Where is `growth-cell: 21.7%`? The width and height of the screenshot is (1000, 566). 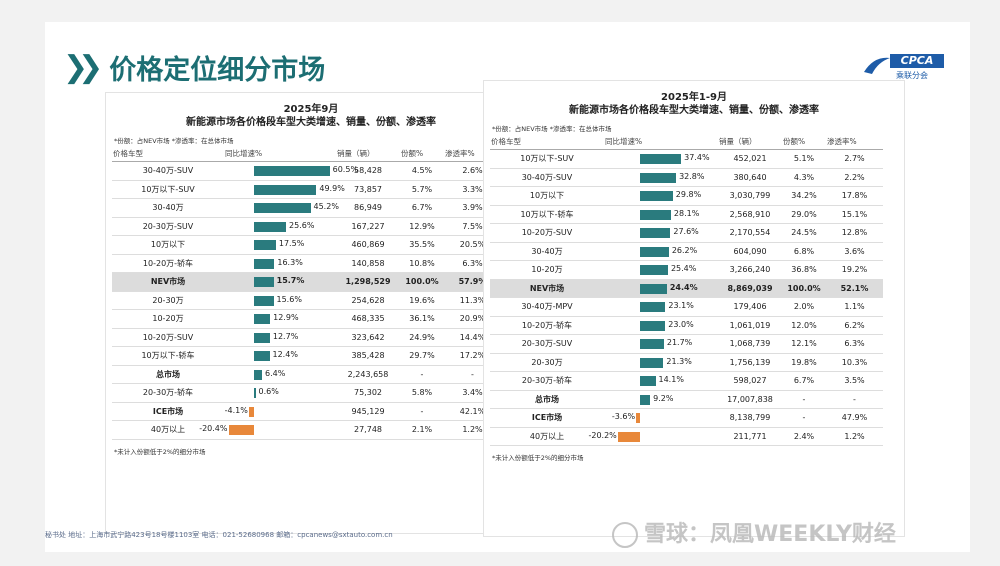
growth-cell: 21.7% is located at coordinates (661, 344).